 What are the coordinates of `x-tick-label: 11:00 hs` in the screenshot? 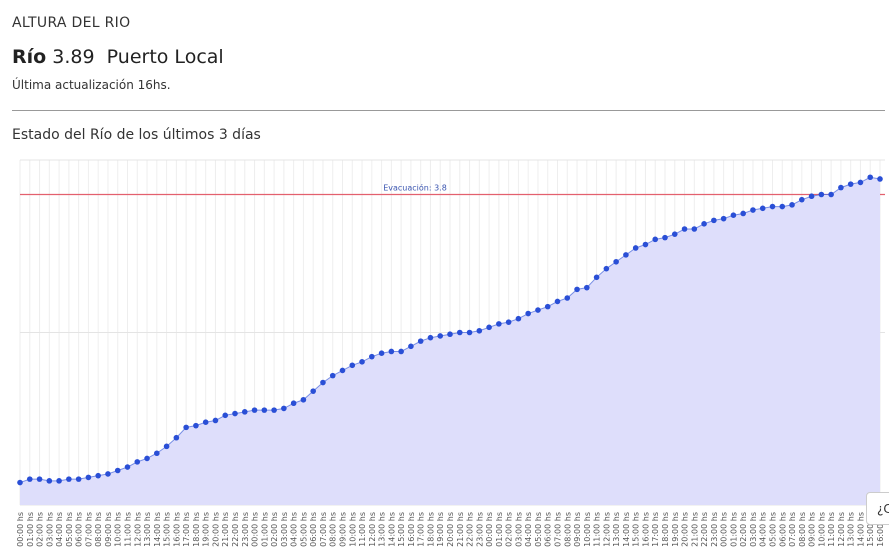 It's located at (597, 529).